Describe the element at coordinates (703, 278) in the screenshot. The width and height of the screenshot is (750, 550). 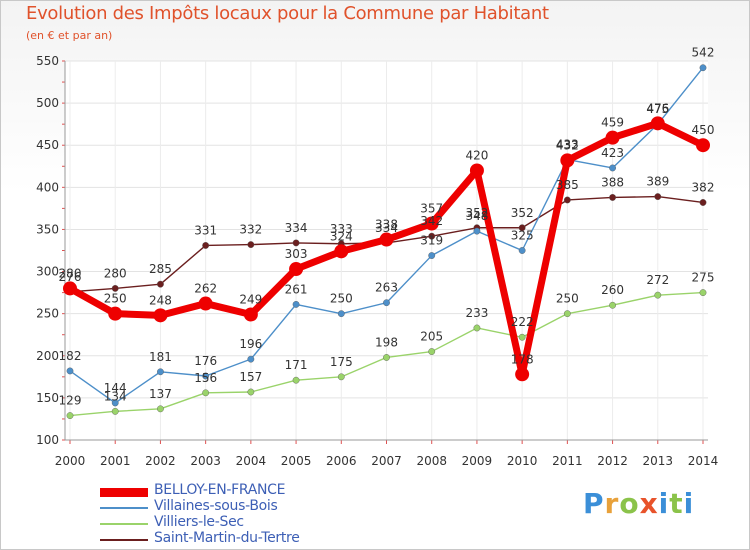
I see `data-label: 275` at that location.